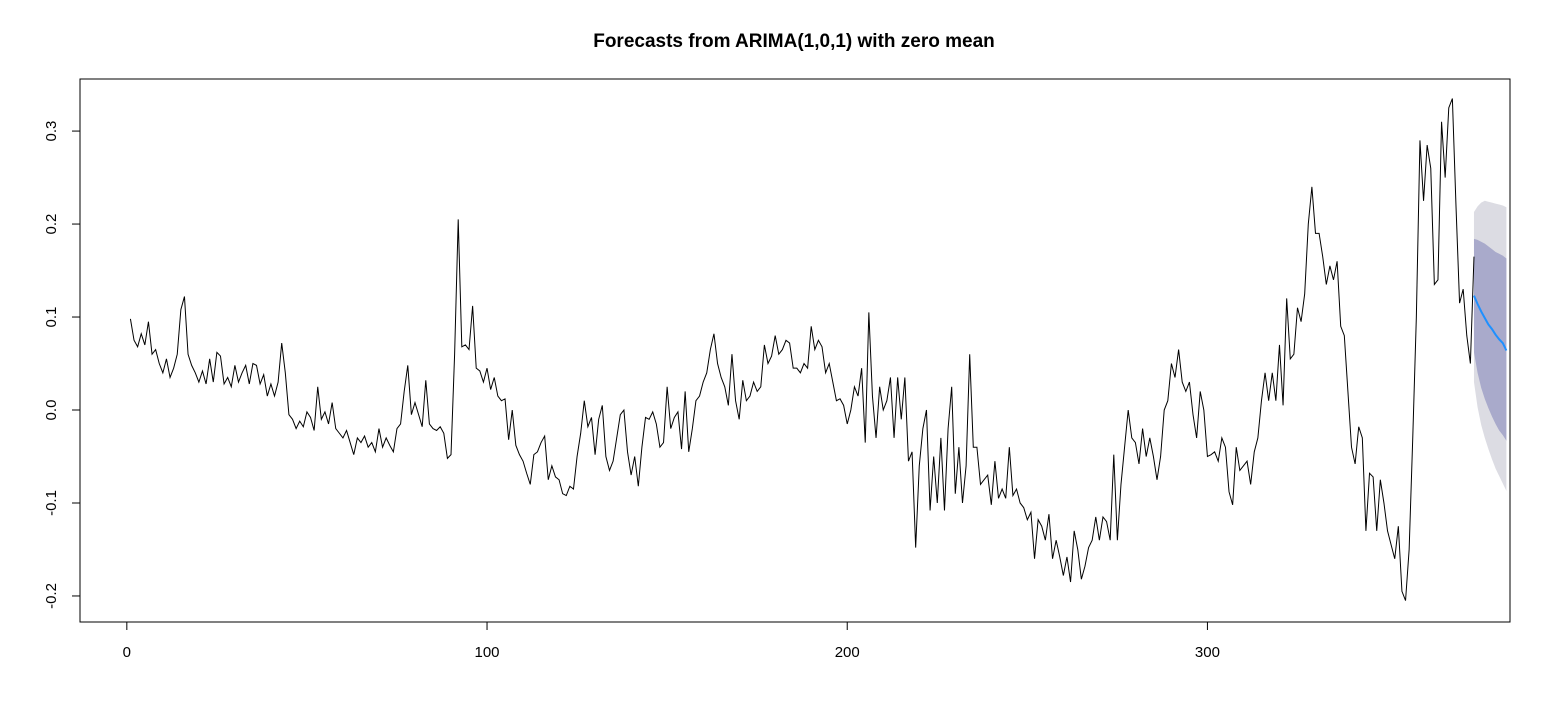 This screenshot has width=1550, height=720. I want to click on x-tick-label: 100, so click(487, 652).